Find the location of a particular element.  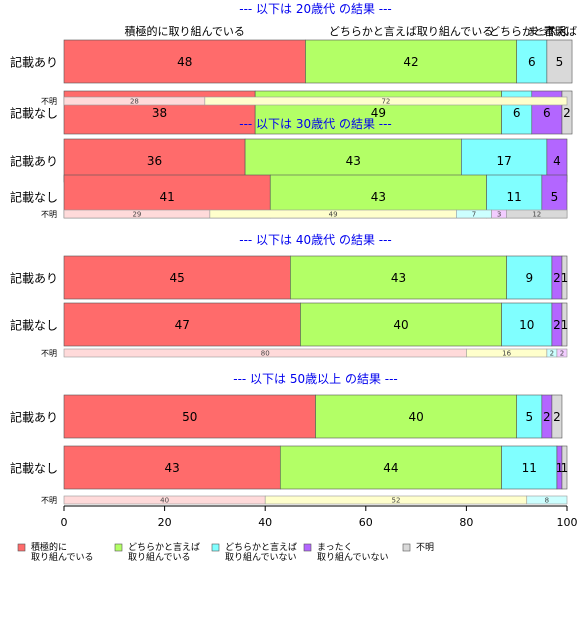

header-label-3: まったく is located at coordinates (549, 31).